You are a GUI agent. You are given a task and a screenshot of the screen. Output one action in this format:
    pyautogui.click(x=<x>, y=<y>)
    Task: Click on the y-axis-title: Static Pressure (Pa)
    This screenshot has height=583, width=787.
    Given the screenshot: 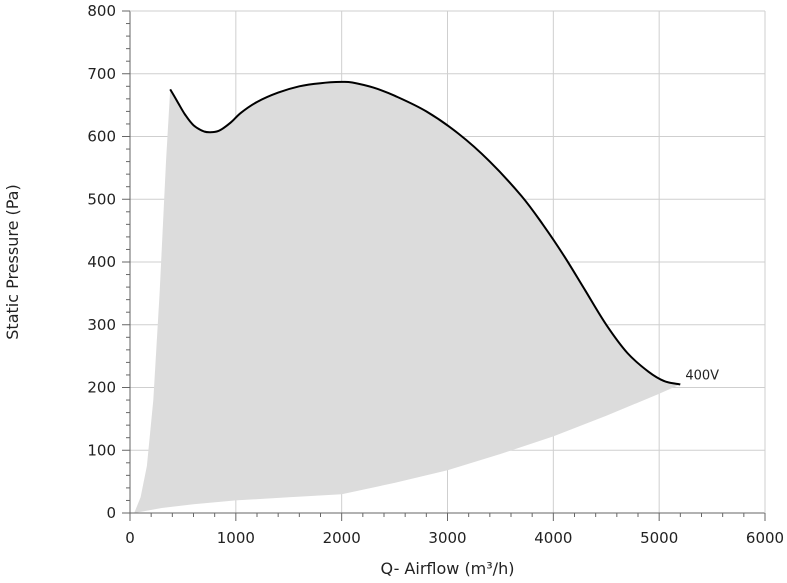 What is the action you would take?
    pyautogui.click(x=12, y=261)
    